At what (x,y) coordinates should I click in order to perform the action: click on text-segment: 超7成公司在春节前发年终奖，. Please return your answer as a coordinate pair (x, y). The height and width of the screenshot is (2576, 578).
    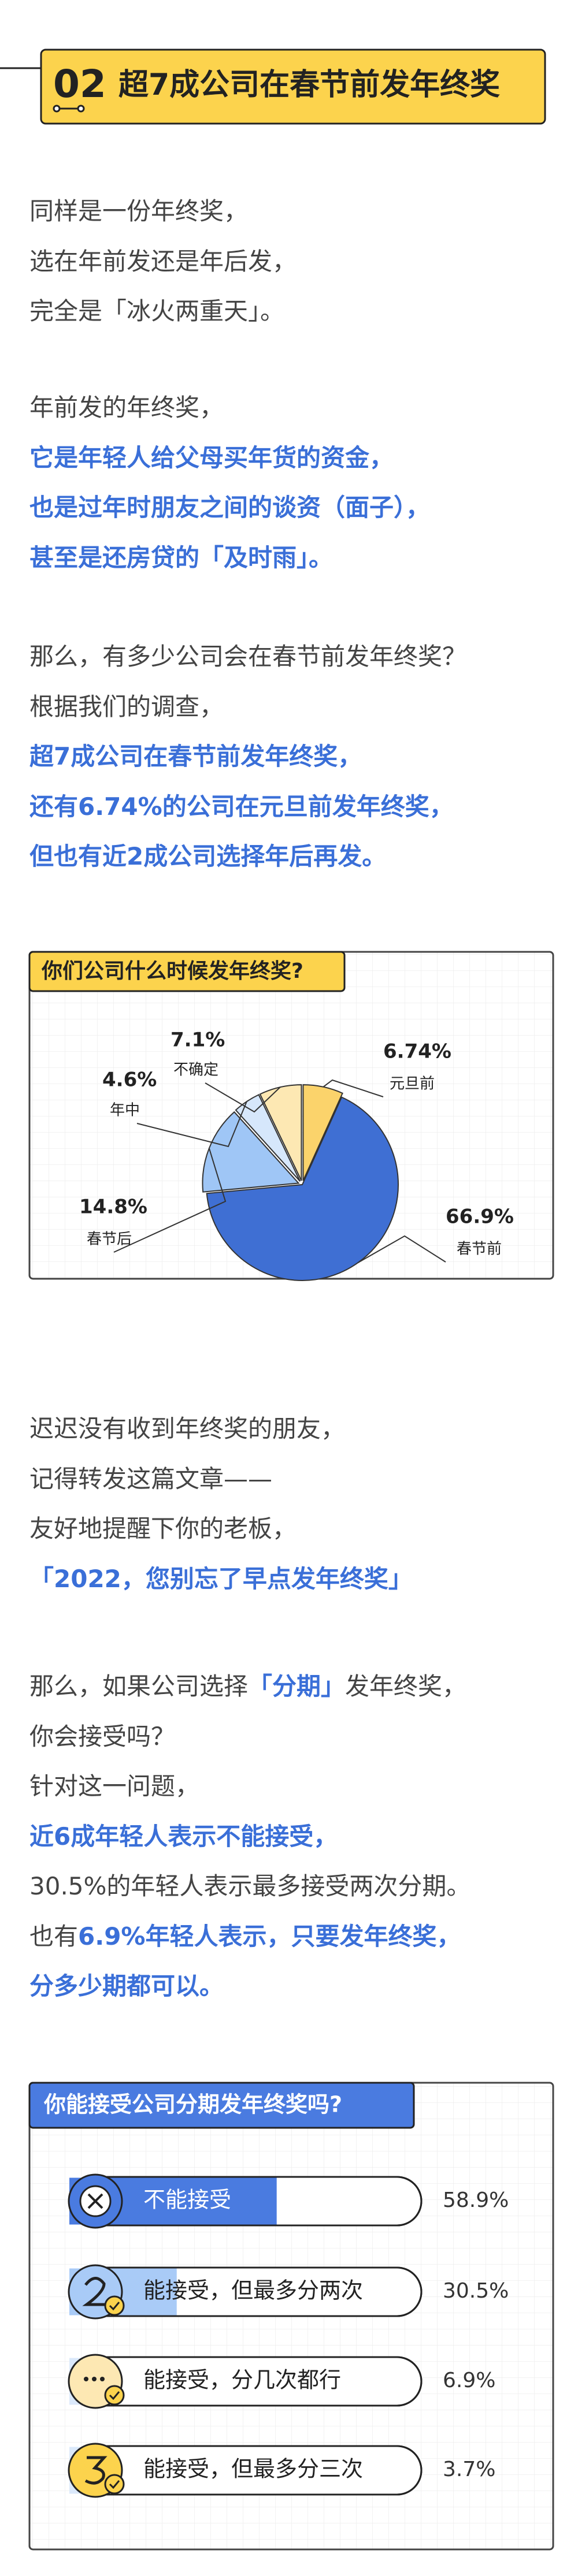
    Looking at the image, I should click on (195, 756).